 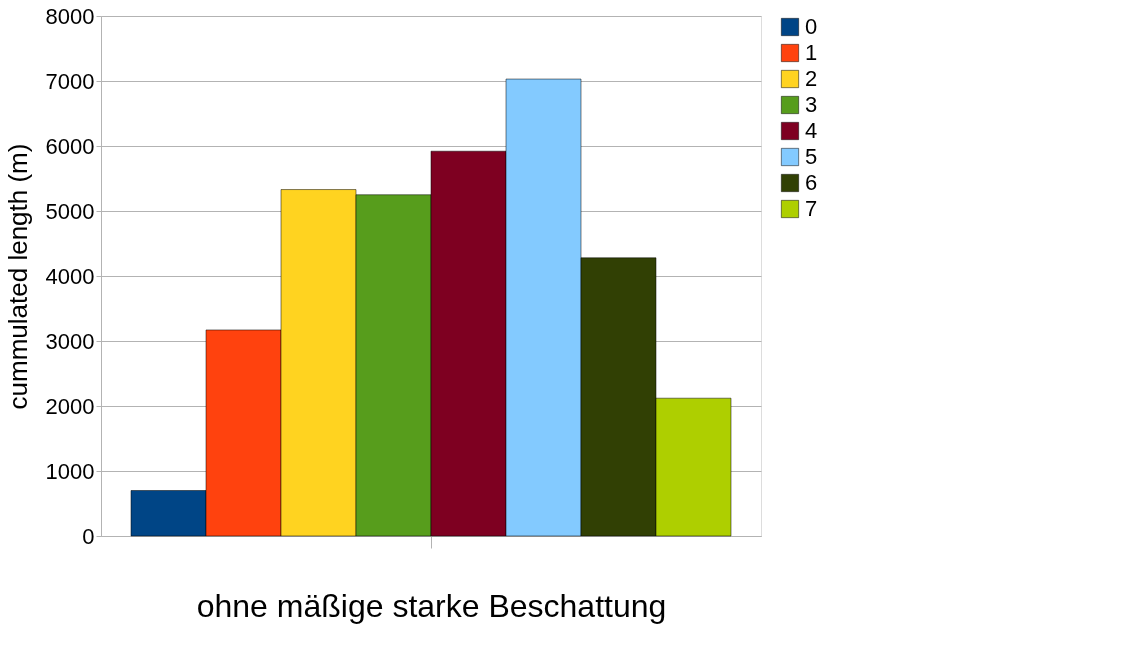 I want to click on legend-label: 2, so click(x=811, y=78).